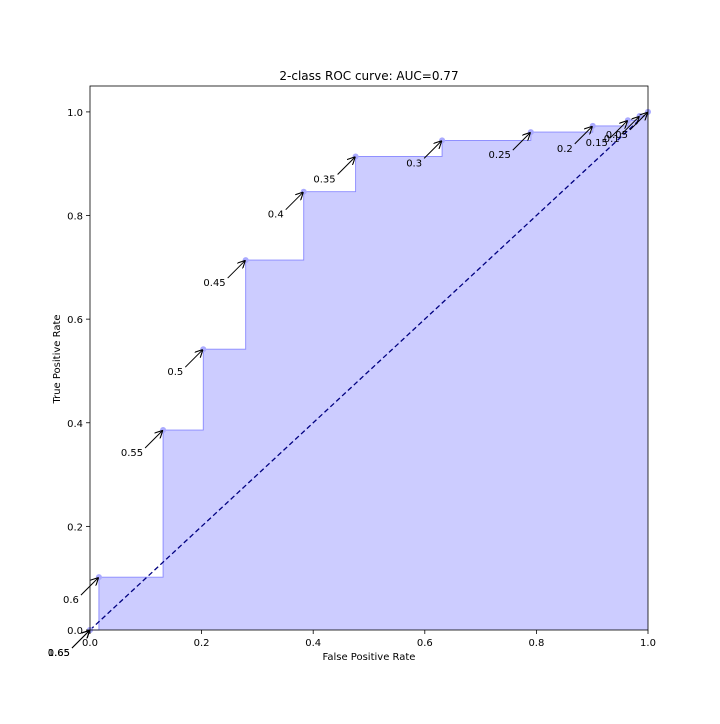 The image size is (720, 724). Describe the element at coordinates (276, 215) in the screenshot. I see `threshold-label-6: 0.4` at that location.